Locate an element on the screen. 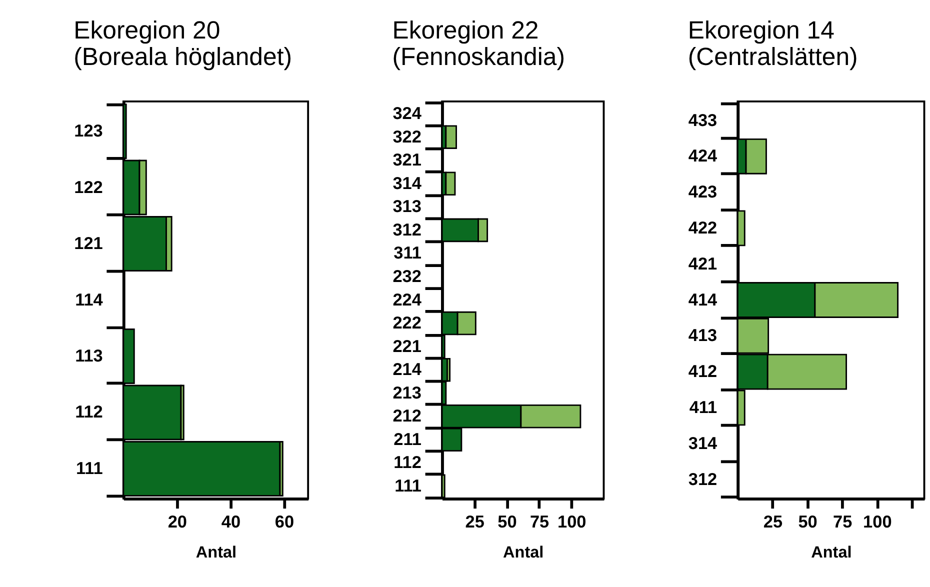 The image size is (930, 587). y-tick-label: 221 is located at coordinates (407, 346).